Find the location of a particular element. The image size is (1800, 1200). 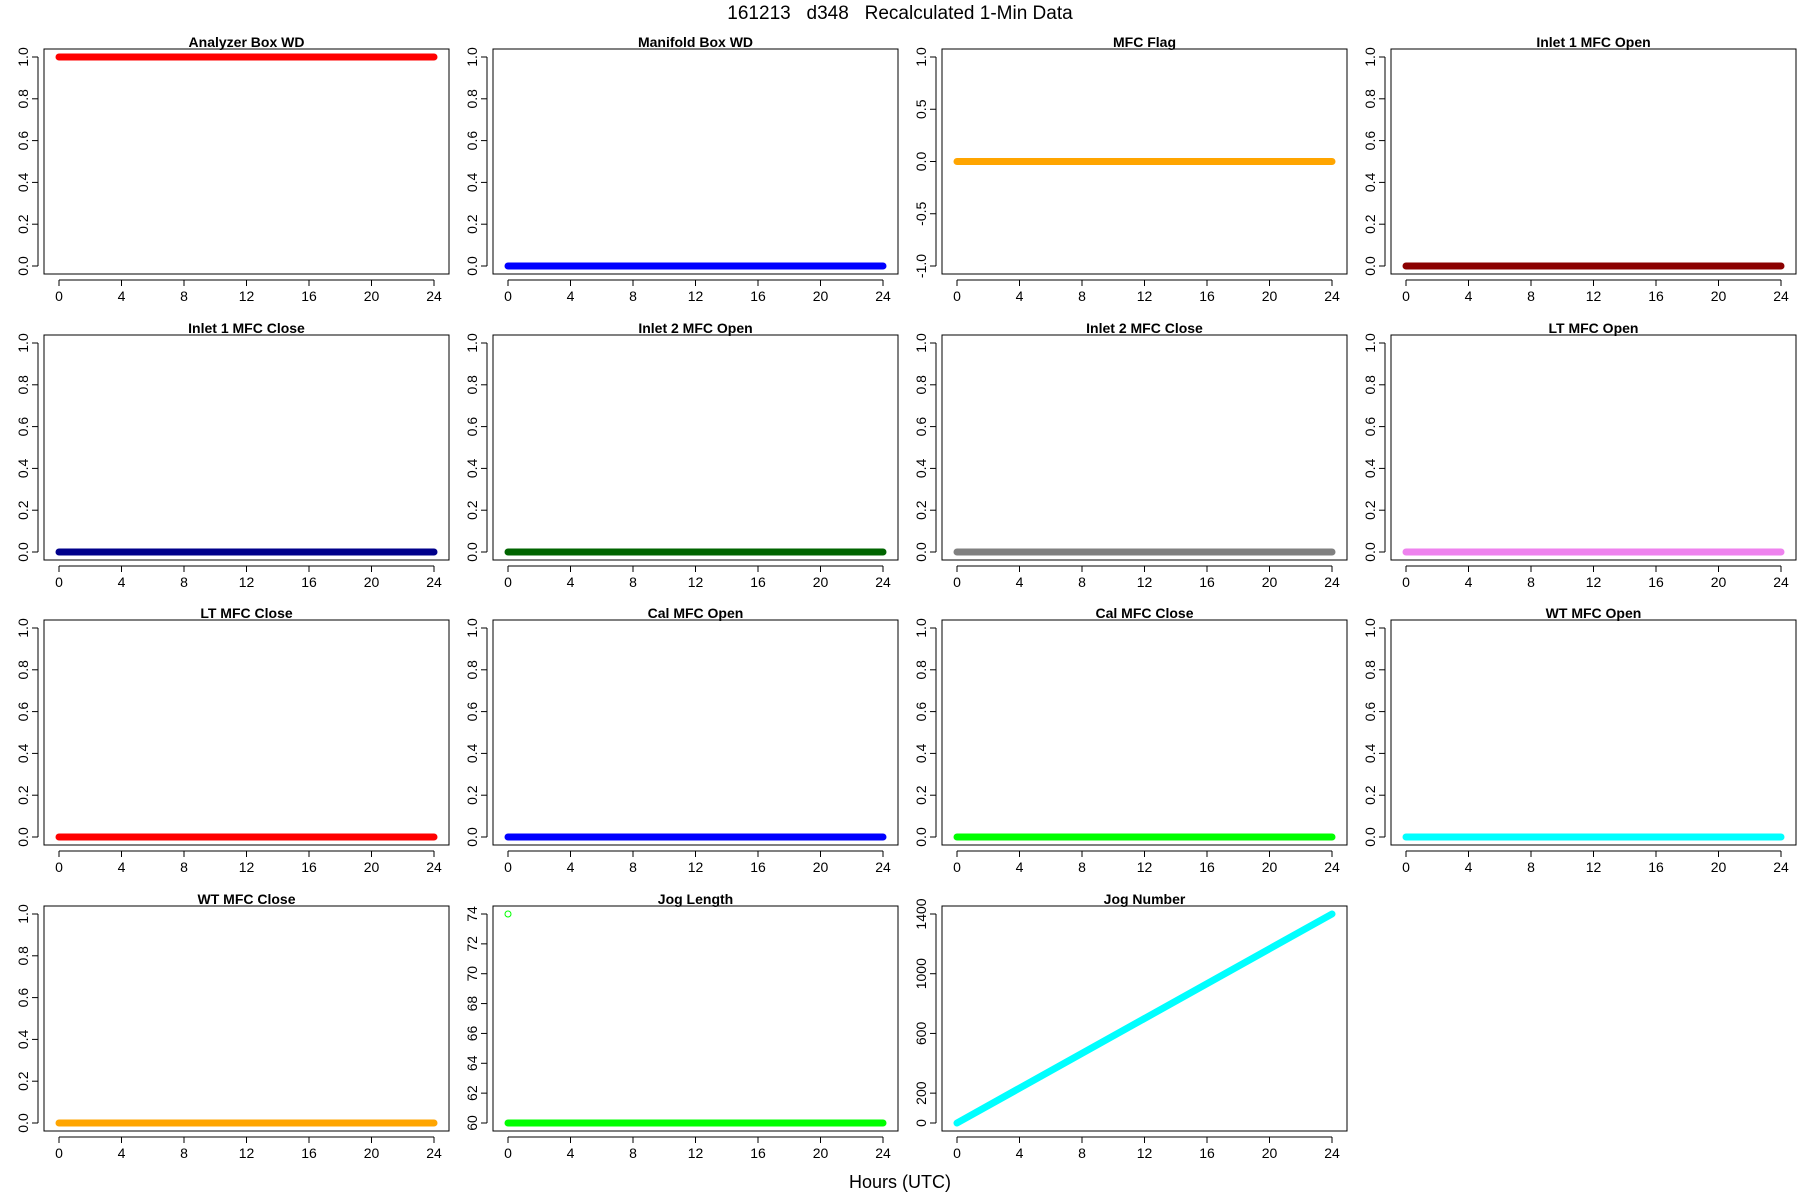

chart-panel: LT MFC Open 0 4 8 12 16 20 24 0.0 0.2 0.4 0.6 0.8 1.0 is located at coordinates (1579, 455).